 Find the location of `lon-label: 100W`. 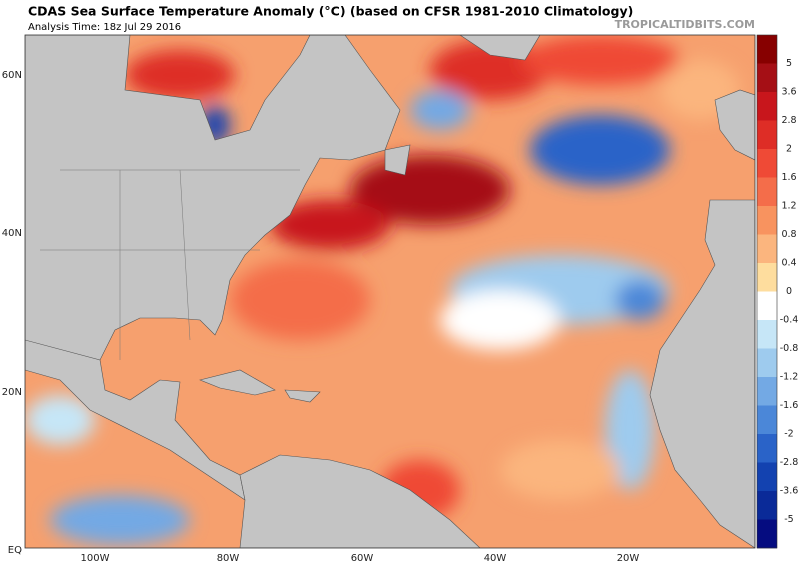

lon-label: 100W is located at coordinates (95, 558).